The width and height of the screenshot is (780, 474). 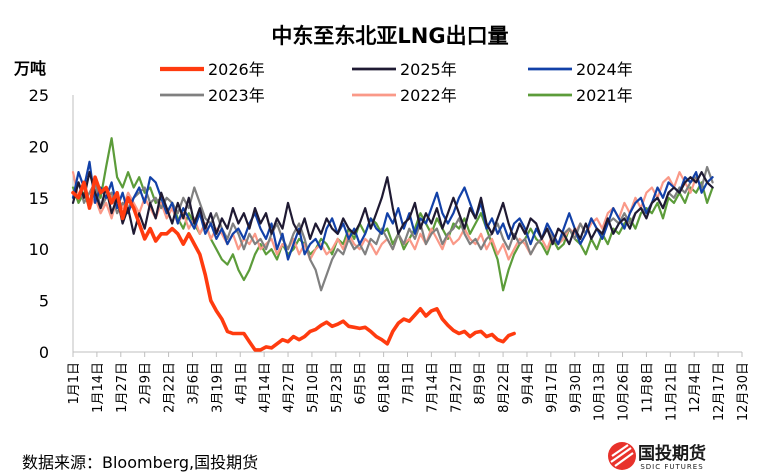 I want to click on series-line-2025年, so click(x=392, y=208).